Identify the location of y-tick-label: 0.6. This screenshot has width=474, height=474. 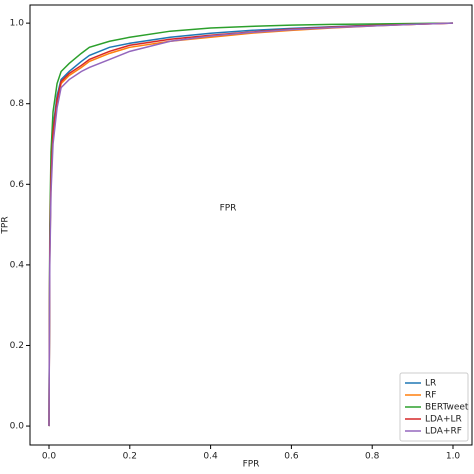
(17, 185).